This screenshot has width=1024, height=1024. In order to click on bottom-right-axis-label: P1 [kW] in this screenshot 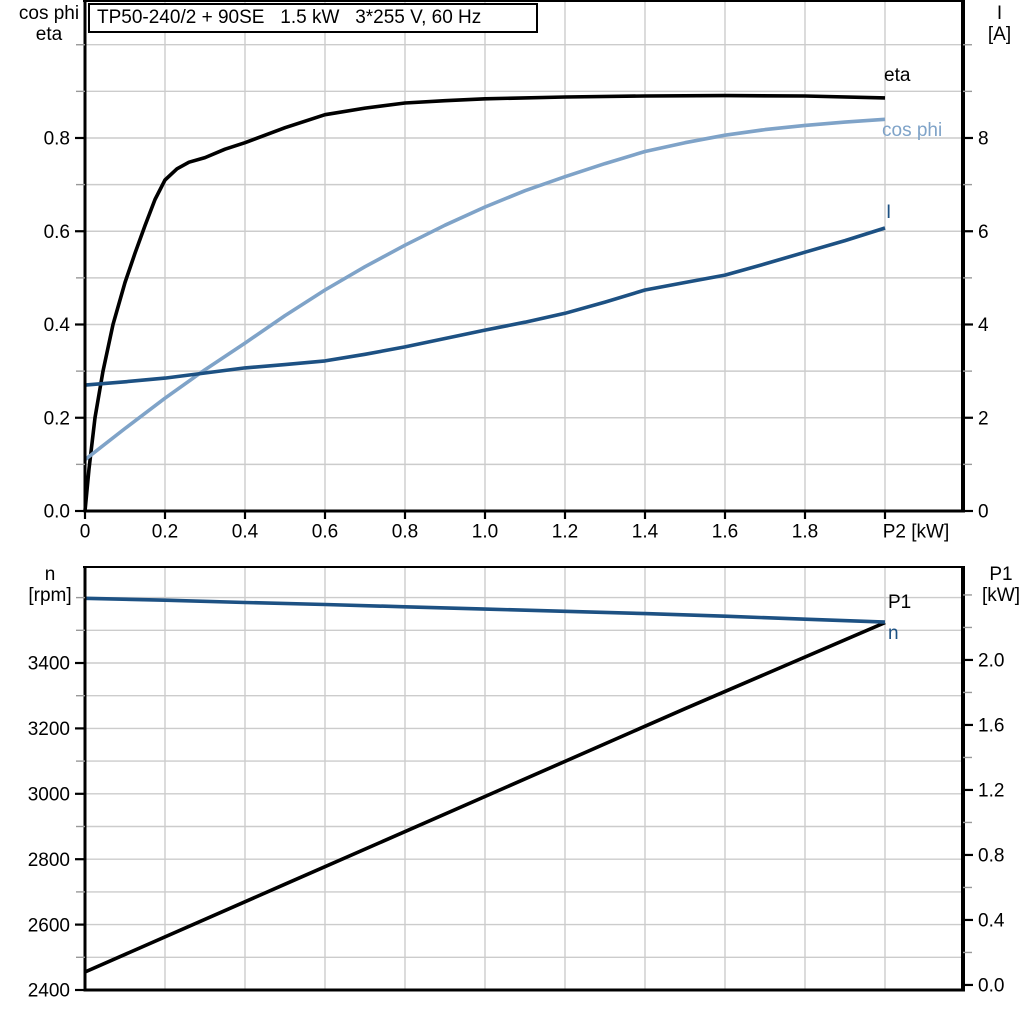, I will do `click(1001, 585)`.